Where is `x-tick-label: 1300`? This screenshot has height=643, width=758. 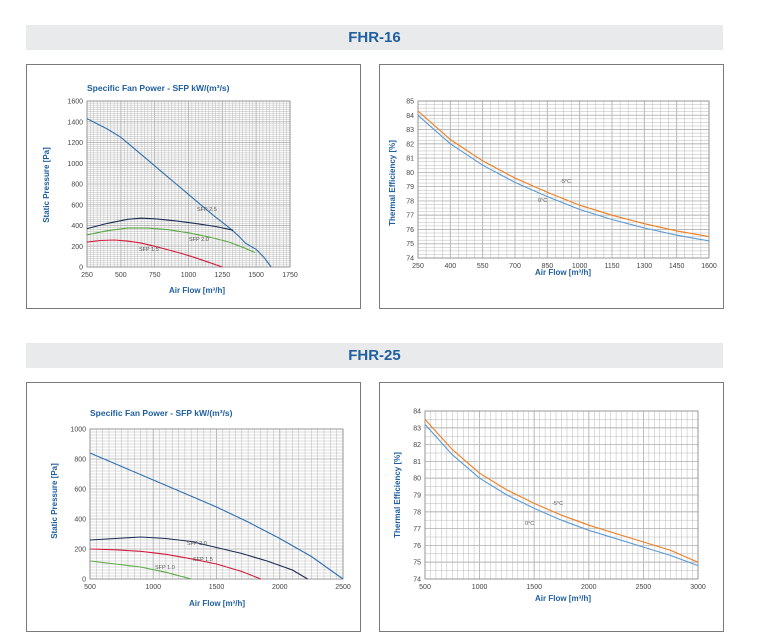 x-tick-label: 1300 is located at coordinates (645, 266).